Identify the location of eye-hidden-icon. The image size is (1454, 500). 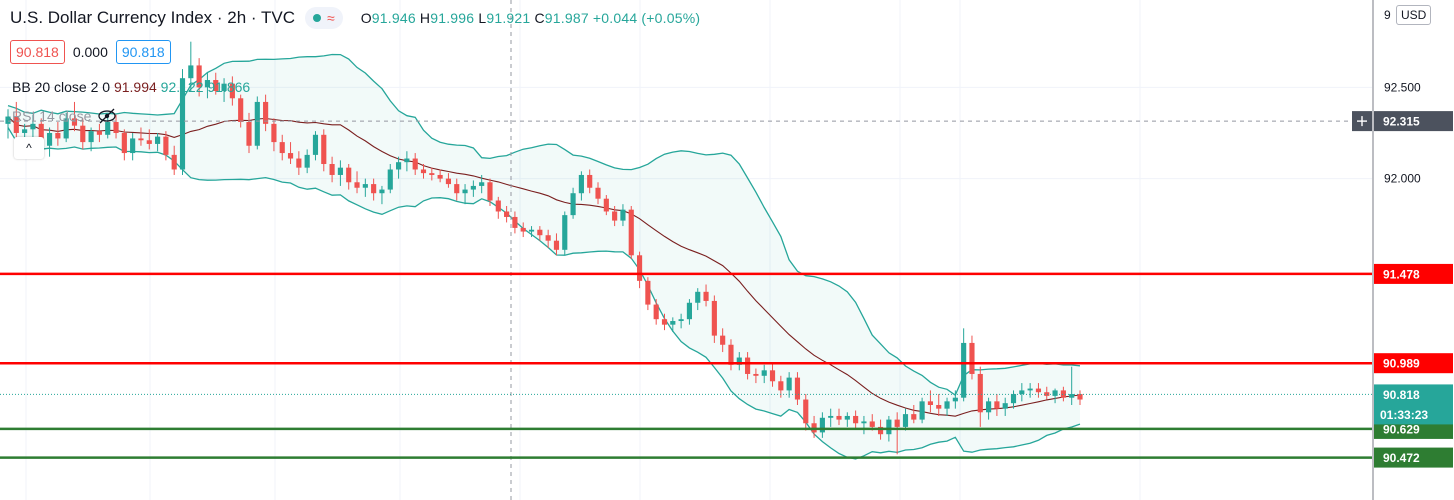
(107, 116).